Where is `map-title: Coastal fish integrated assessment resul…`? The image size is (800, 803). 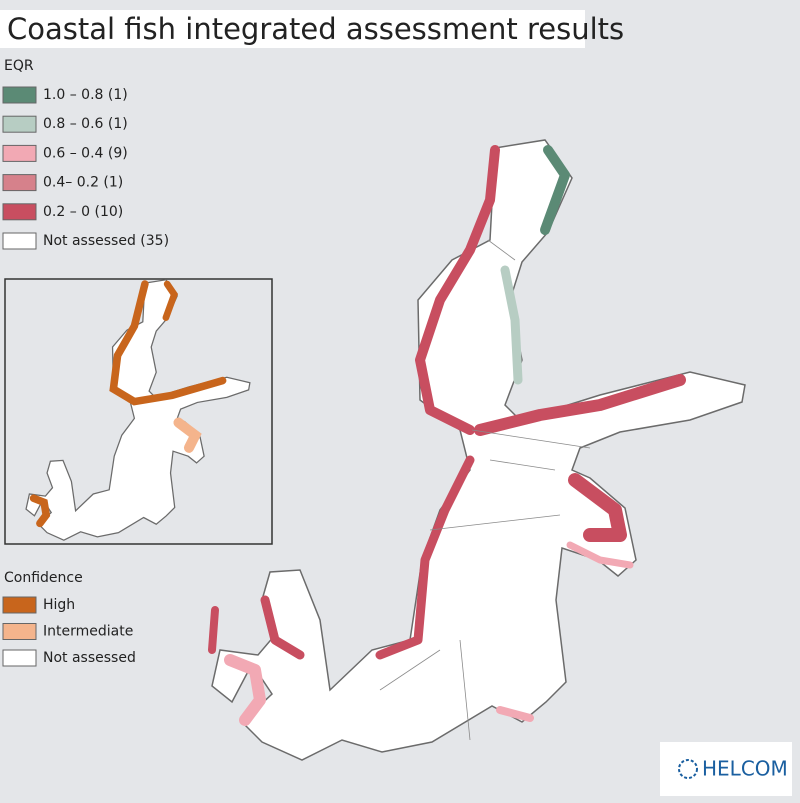
map-title: Coastal fish integrated assessment resul… is located at coordinates (315, 29).